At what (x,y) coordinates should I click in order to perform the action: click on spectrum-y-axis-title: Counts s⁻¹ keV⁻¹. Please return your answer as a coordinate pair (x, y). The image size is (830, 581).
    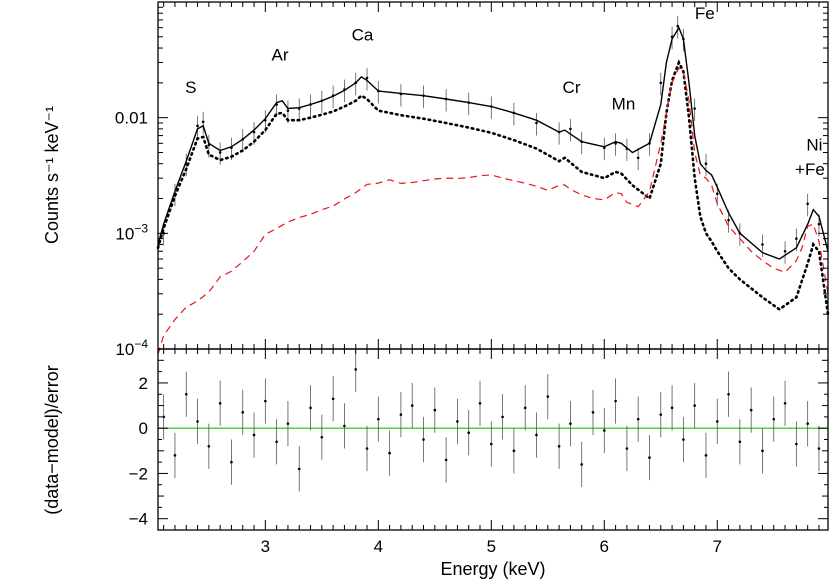
    Looking at the image, I should click on (52, 175).